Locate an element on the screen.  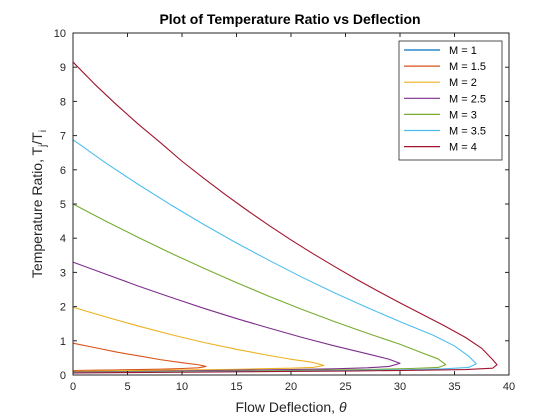
legend-label: M = 3 is located at coordinates (463, 115).